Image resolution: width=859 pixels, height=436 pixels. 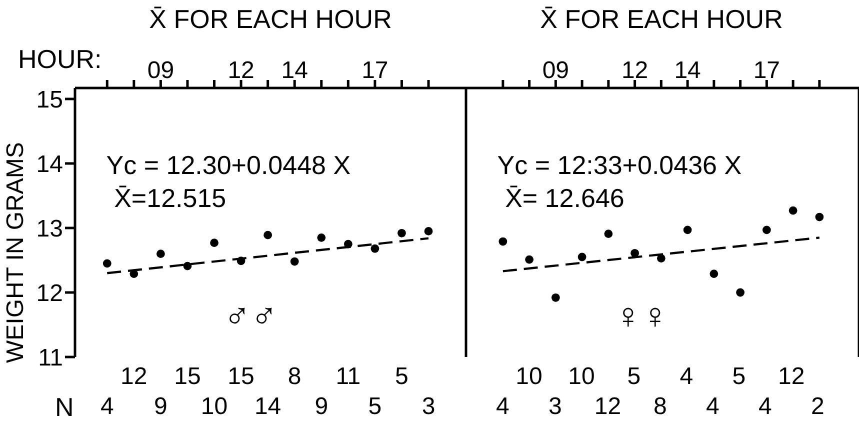 What do you see at coordinates (818, 407) in the screenshot?
I see `text: 2` at bounding box center [818, 407].